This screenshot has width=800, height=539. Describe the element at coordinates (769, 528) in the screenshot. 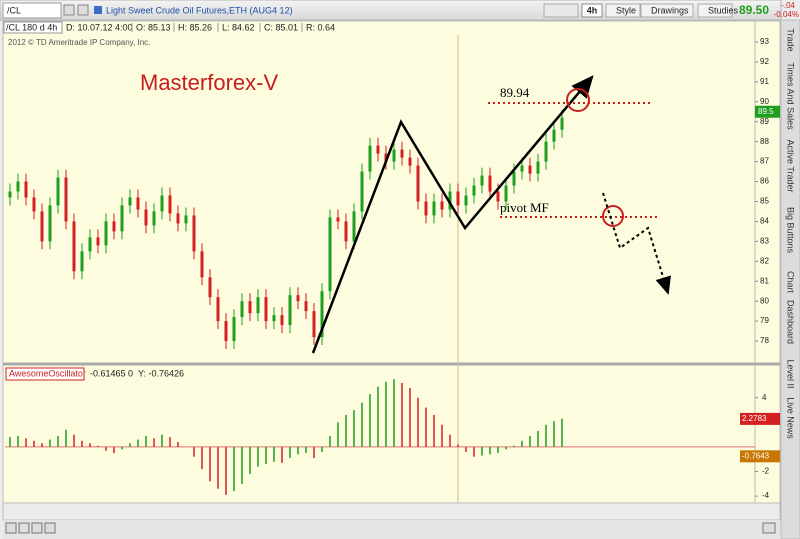

I see `resize-button` at that location.